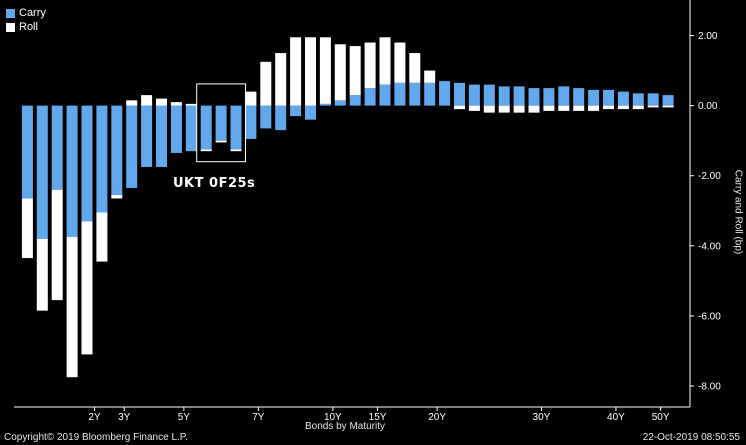 This screenshot has height=445, width=746. What do you see at coordinates (10, 13) in the screenshot?
I see `legend-swatch-carry` at bounding box center [10, 13].